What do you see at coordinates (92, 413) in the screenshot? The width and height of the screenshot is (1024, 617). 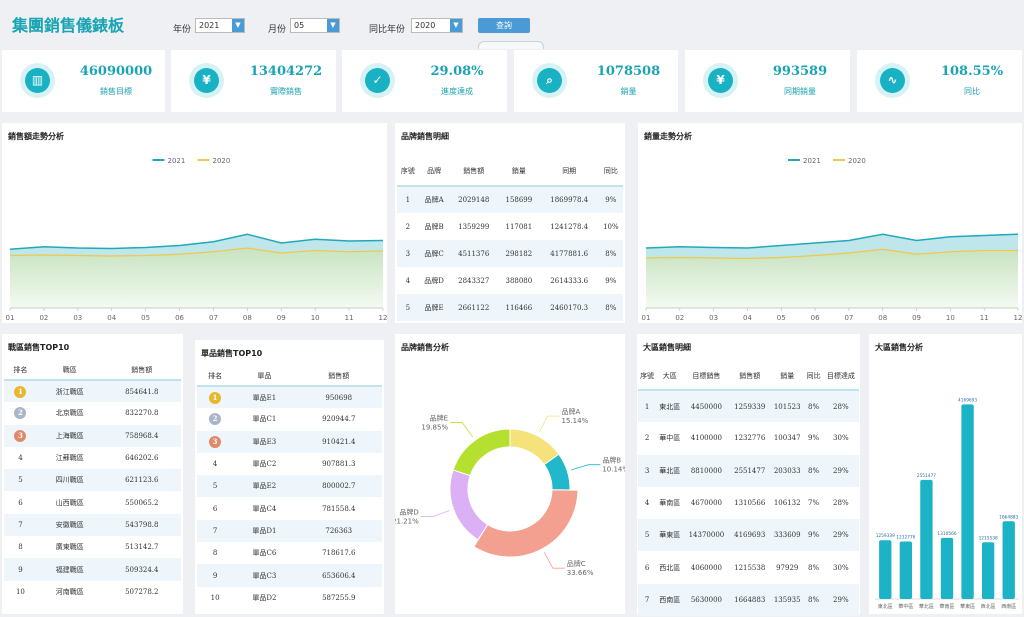 I see `table-row: 2 北京戰區 832270.8` at bounding box center [92, 413].